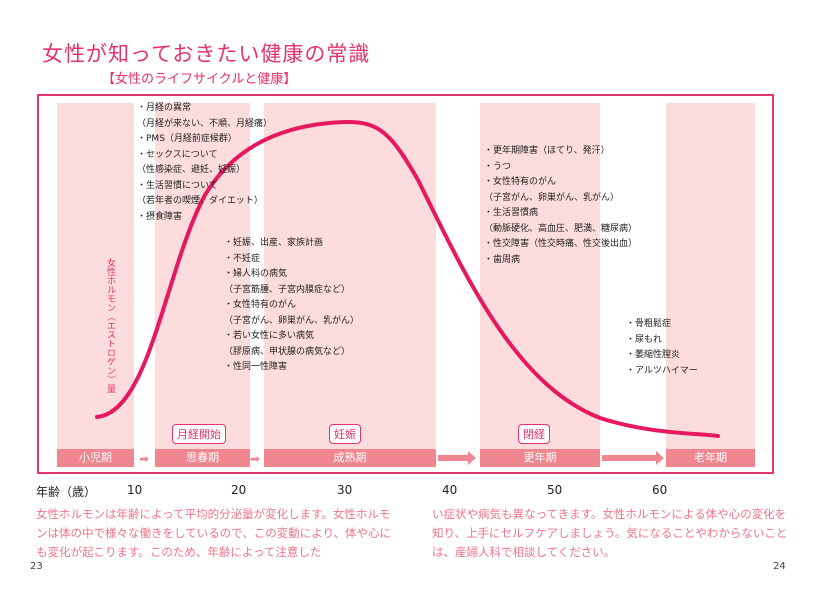 The height and width of the screenshot is (599, 828). I want to click on list-item: （動脈硬化、高血圧、肥満、糖尿病）, so click(561, 228).